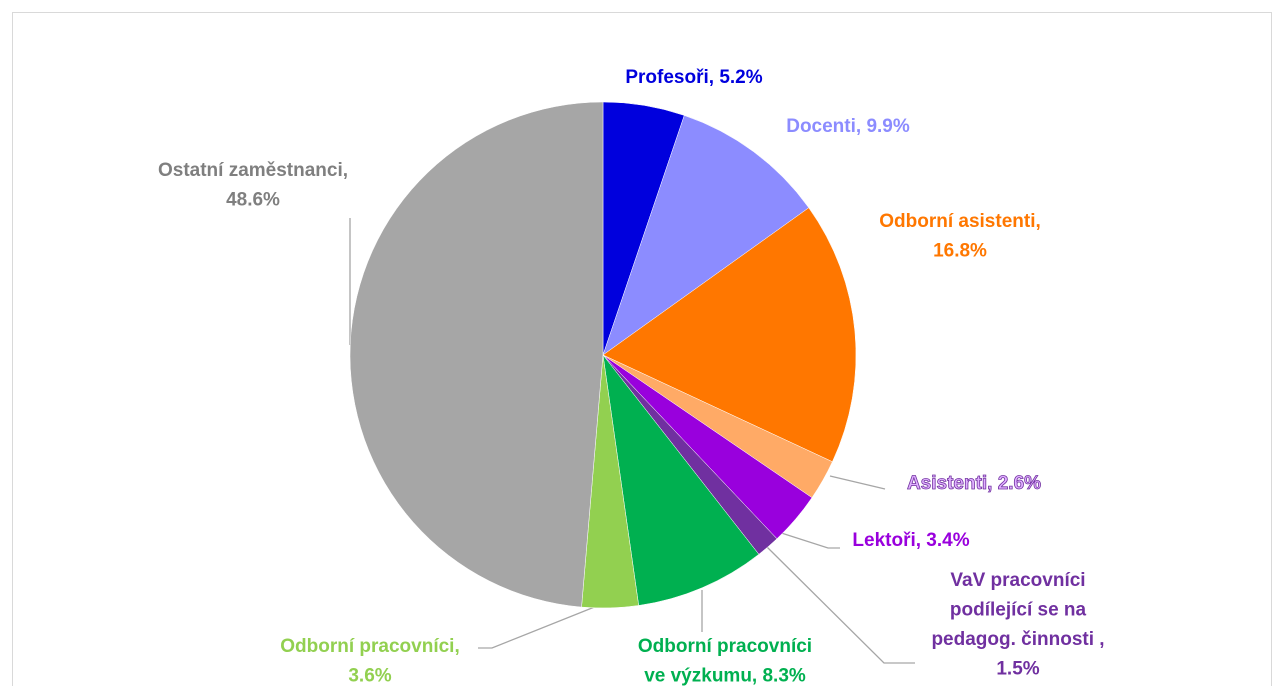  What do you see at coordinates (725, 676) in the screenshot?
I see `data-label: ve výzkumu, 8.3%` at bounding box center [725, 676].